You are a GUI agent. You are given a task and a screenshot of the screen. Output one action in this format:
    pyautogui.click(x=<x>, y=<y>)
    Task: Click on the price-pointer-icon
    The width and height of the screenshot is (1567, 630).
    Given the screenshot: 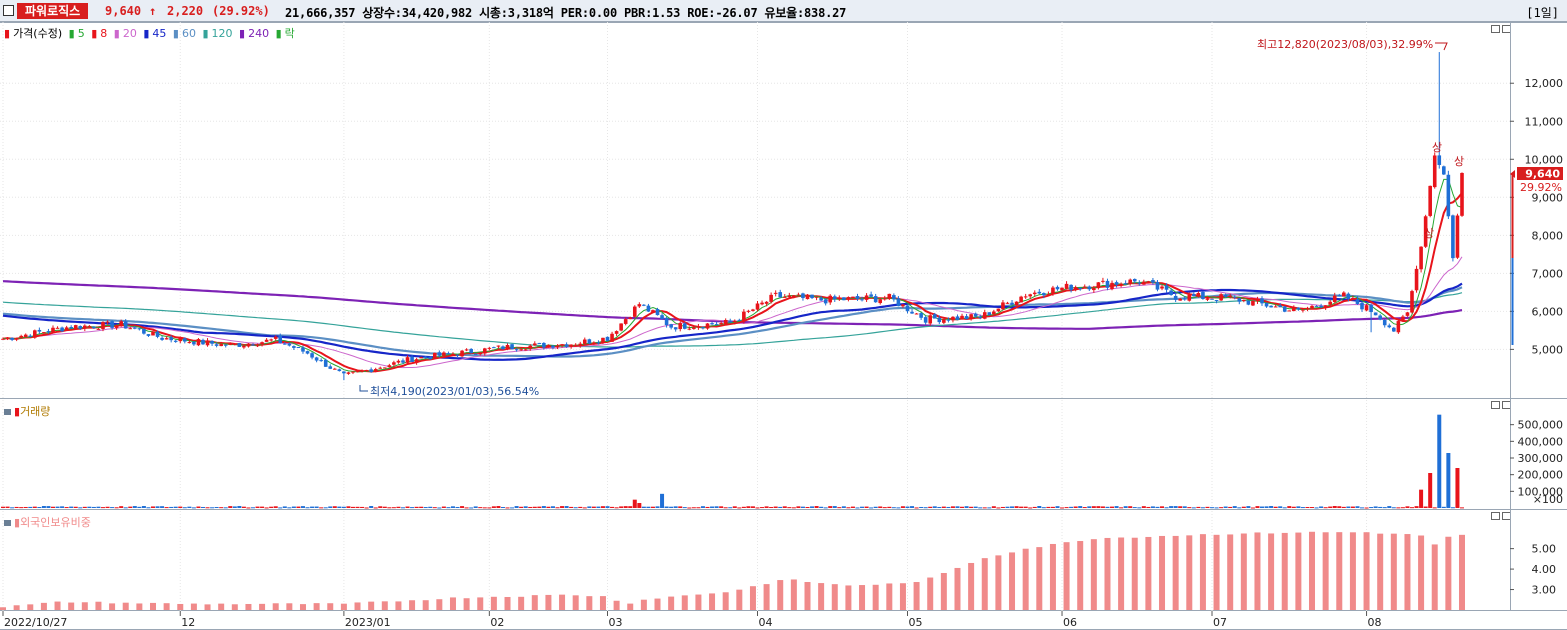 What is the action you would take?
    pyautogui.click(x=1512, y=174)
    